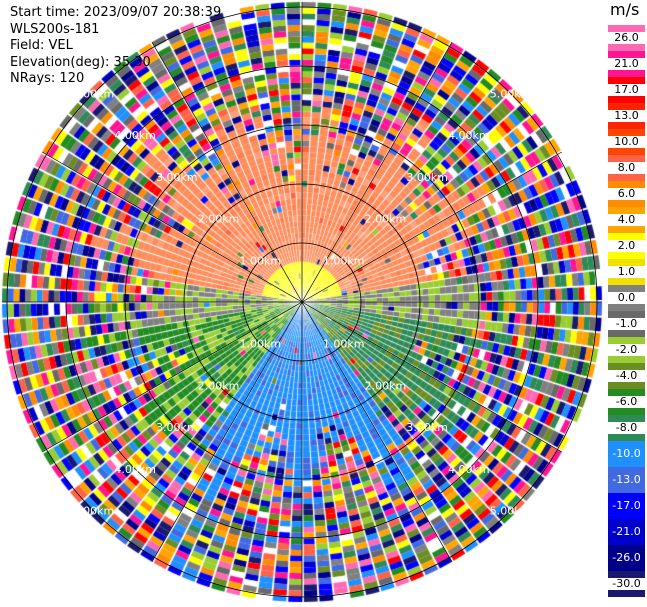 This screenshot has width=647, height=607. I want to click on field-text: Field: VEL, so click(41, 46).